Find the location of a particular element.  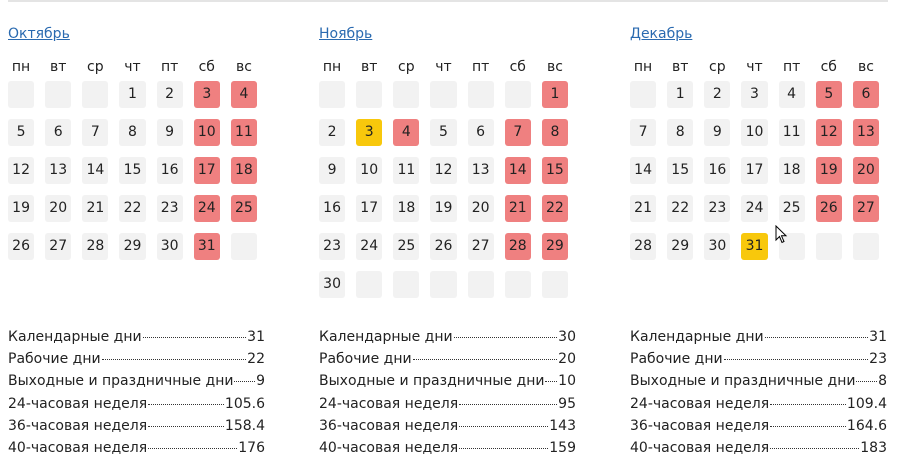

month-title-link: Октябрь is located at coordinates (39, 34).